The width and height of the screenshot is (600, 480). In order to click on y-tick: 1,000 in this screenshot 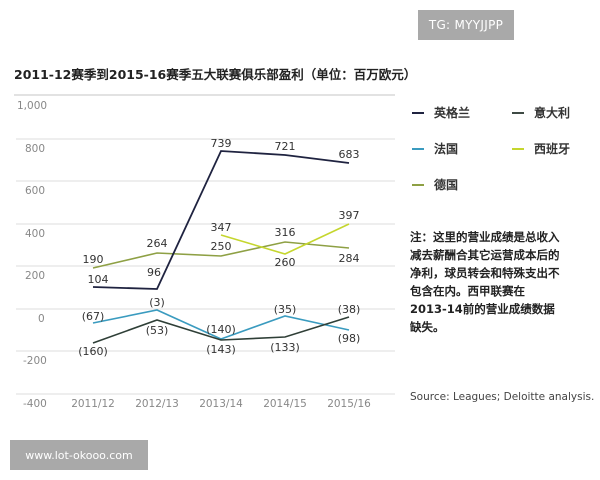, I will do `click(32, 106)`.